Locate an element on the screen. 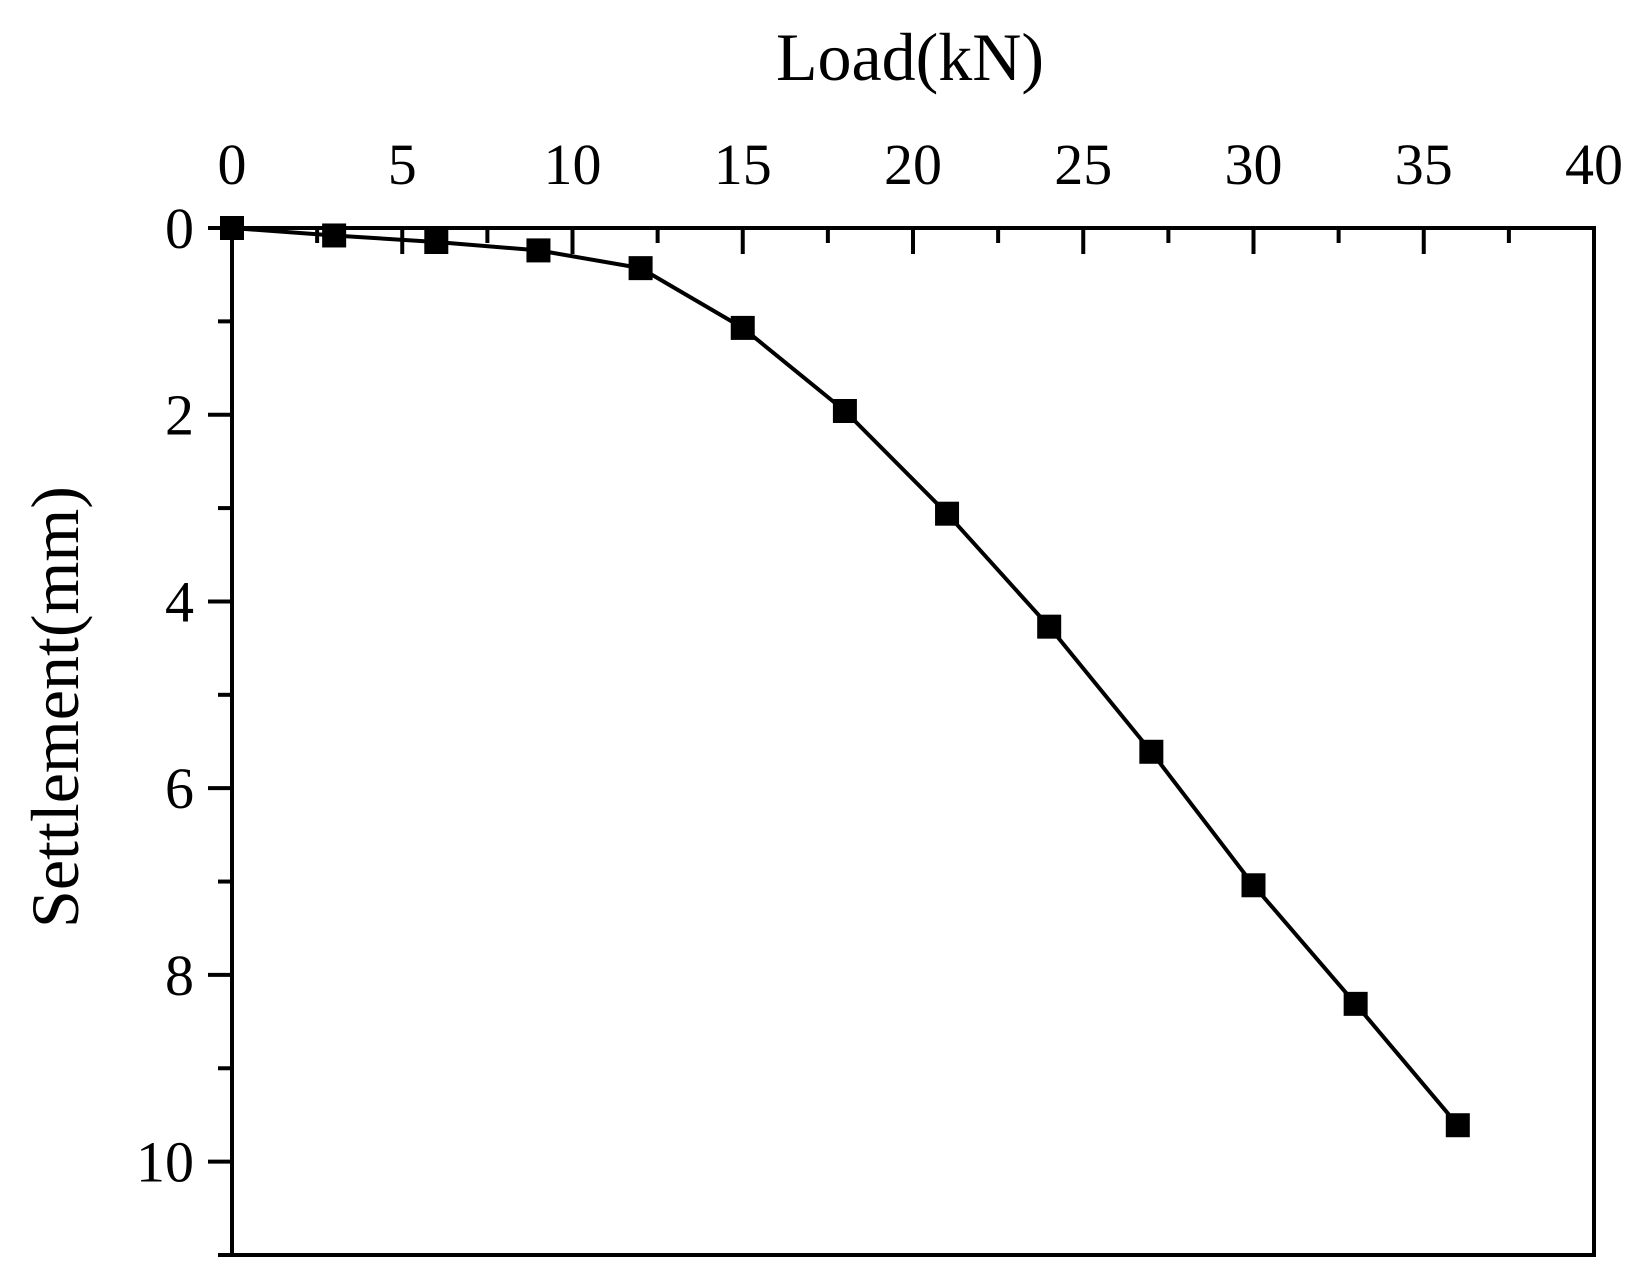 This screenshot has width=1648, height=1275. x-tick-label: 40 is located at coordinates (1594, 164).